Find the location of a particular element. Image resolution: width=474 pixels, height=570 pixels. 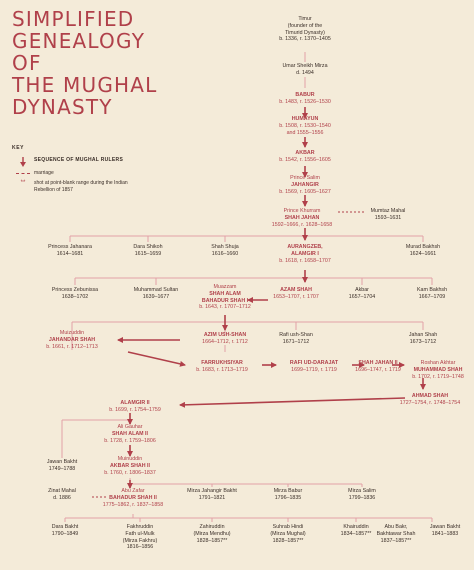

node-azim-ush-shan: AZIM USH-SHAN 1664–1712, r. 1712 is located at coordinates (225, 338).